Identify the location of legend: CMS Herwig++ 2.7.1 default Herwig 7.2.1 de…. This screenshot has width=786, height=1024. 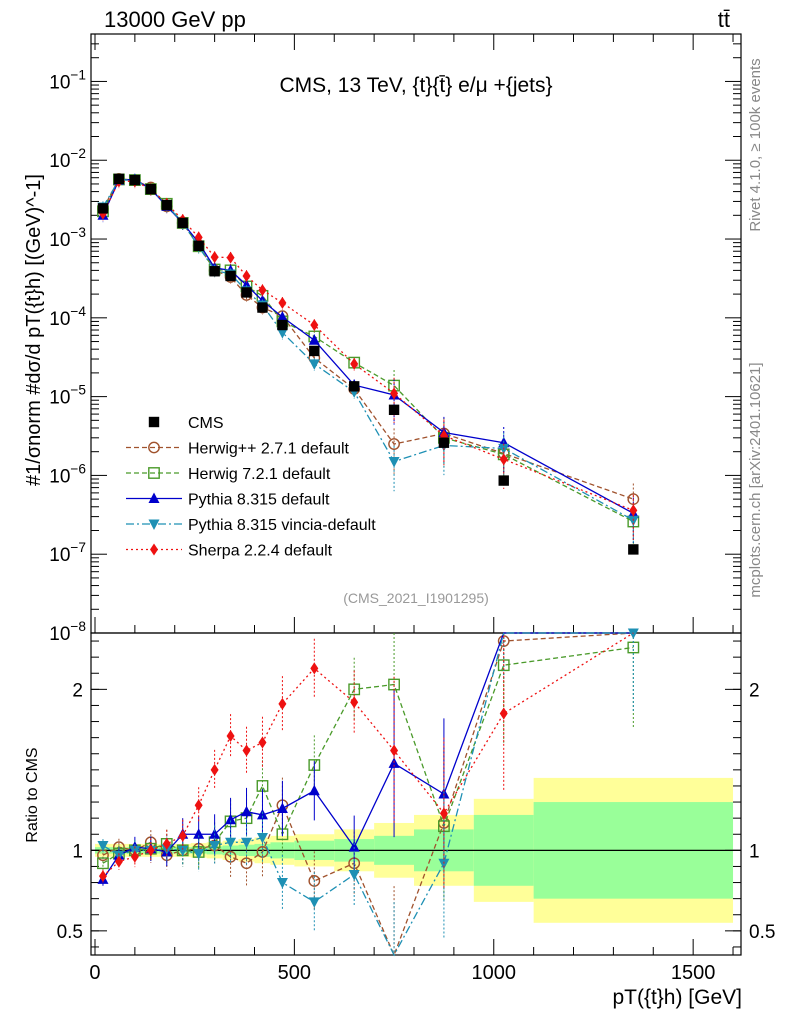
(251, 487).